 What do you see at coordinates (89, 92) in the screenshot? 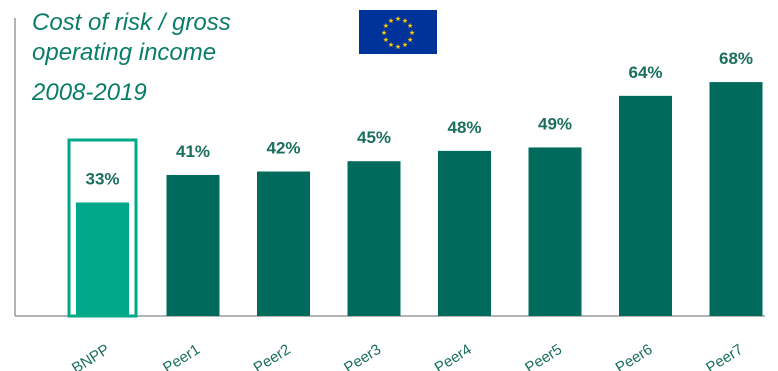
I see `chart-subtitle: 2008-2019` at bounding box center [89, 92].